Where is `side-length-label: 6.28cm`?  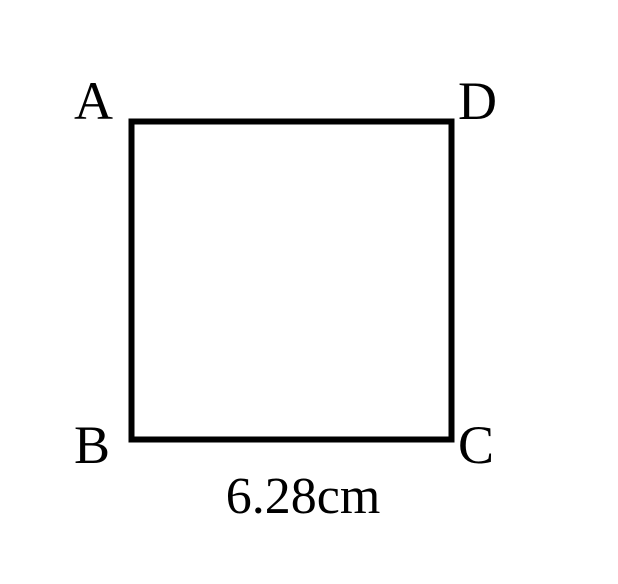 side-length-label: 6.28cm is located at coordinates (303, 496).